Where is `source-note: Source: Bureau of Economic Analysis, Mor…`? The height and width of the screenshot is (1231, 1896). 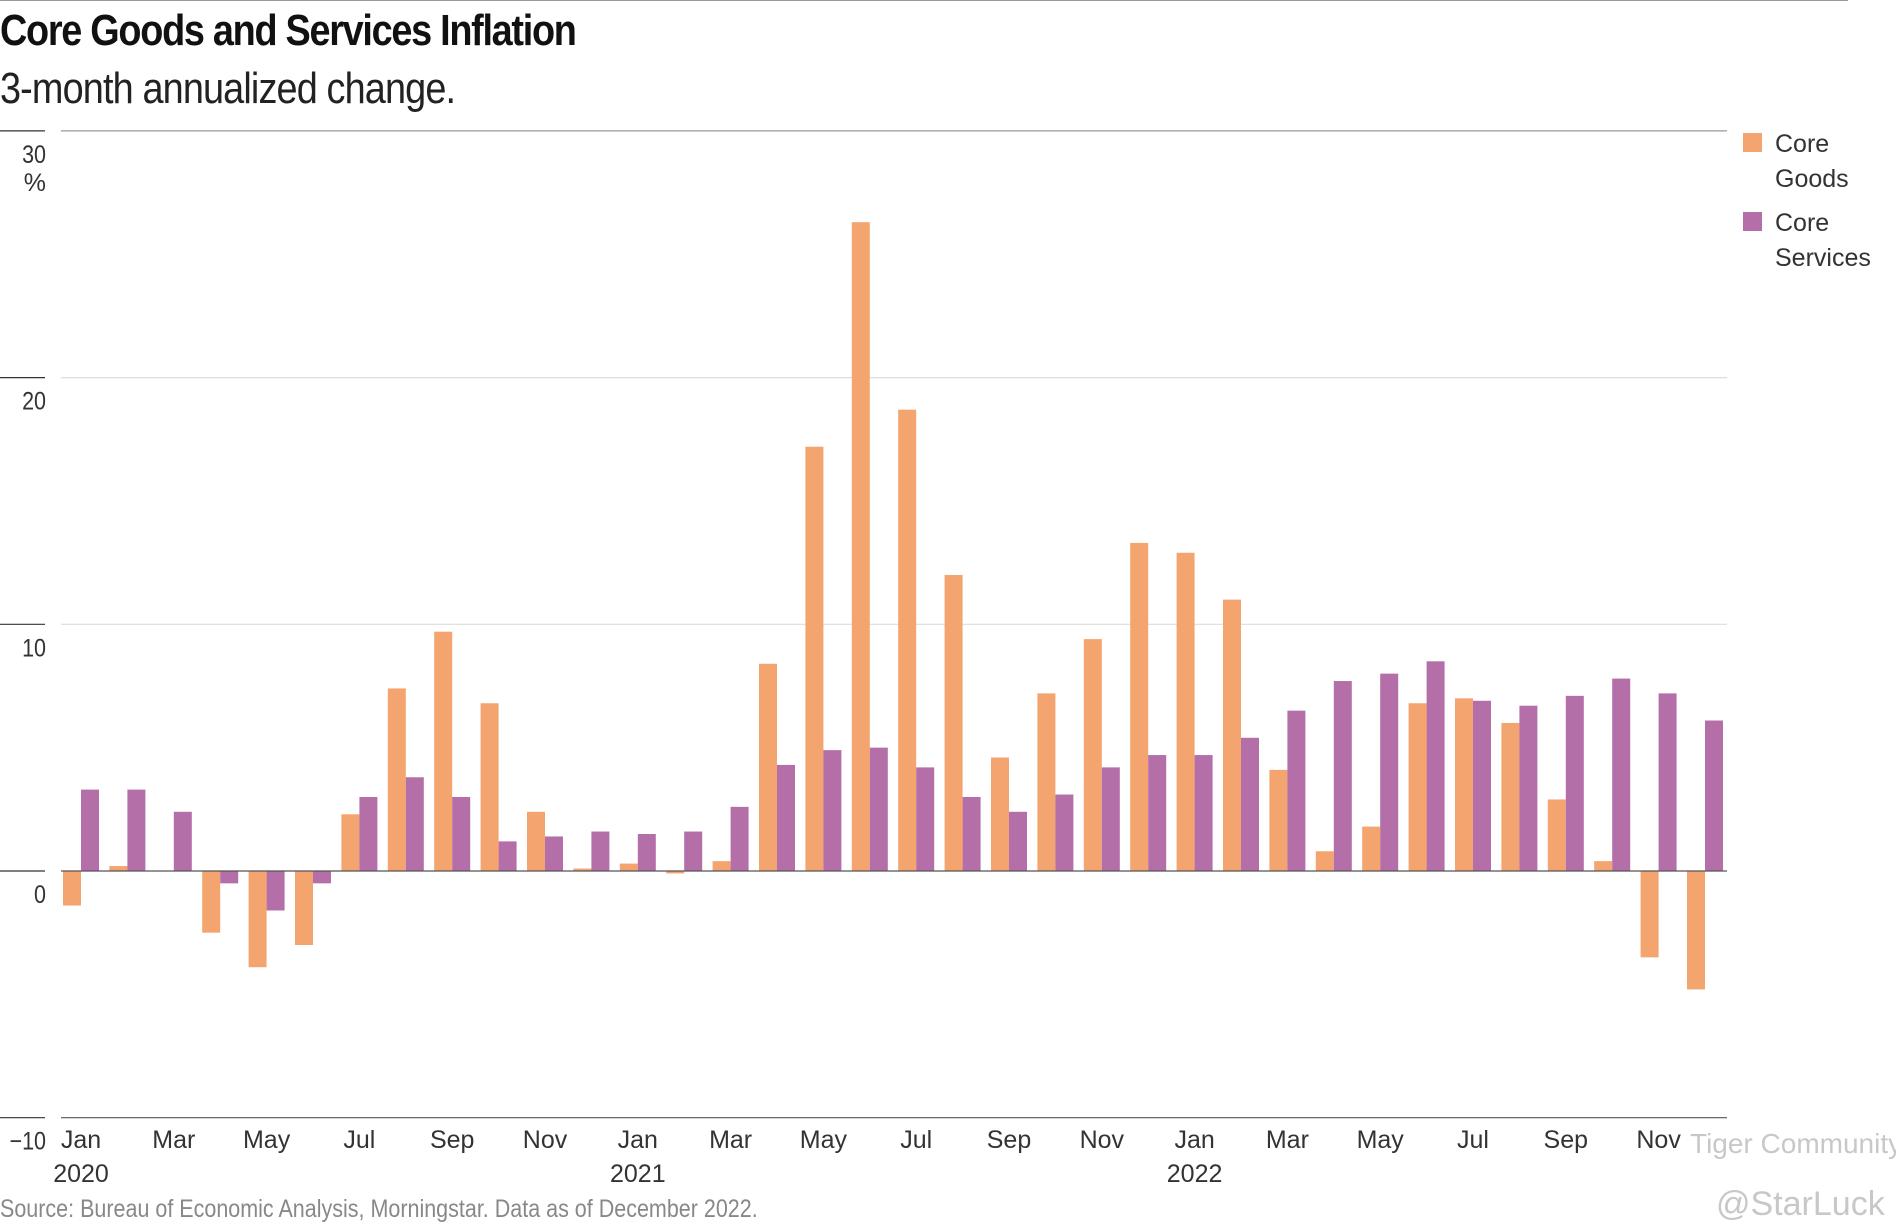
source-note: Source: Bureau of Economic Analysis, Mor… is located at coordinates (379, 1209).